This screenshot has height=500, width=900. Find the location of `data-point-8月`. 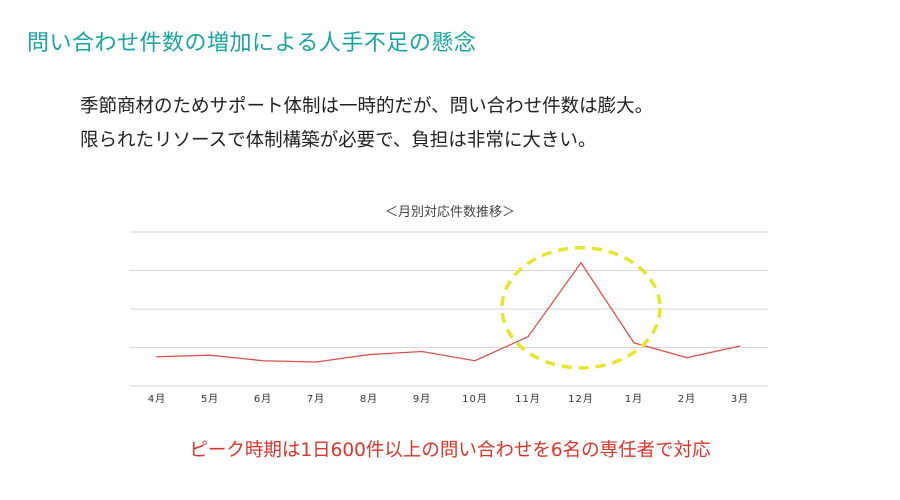

data-point-8月 is located at coordinates (369, 354).